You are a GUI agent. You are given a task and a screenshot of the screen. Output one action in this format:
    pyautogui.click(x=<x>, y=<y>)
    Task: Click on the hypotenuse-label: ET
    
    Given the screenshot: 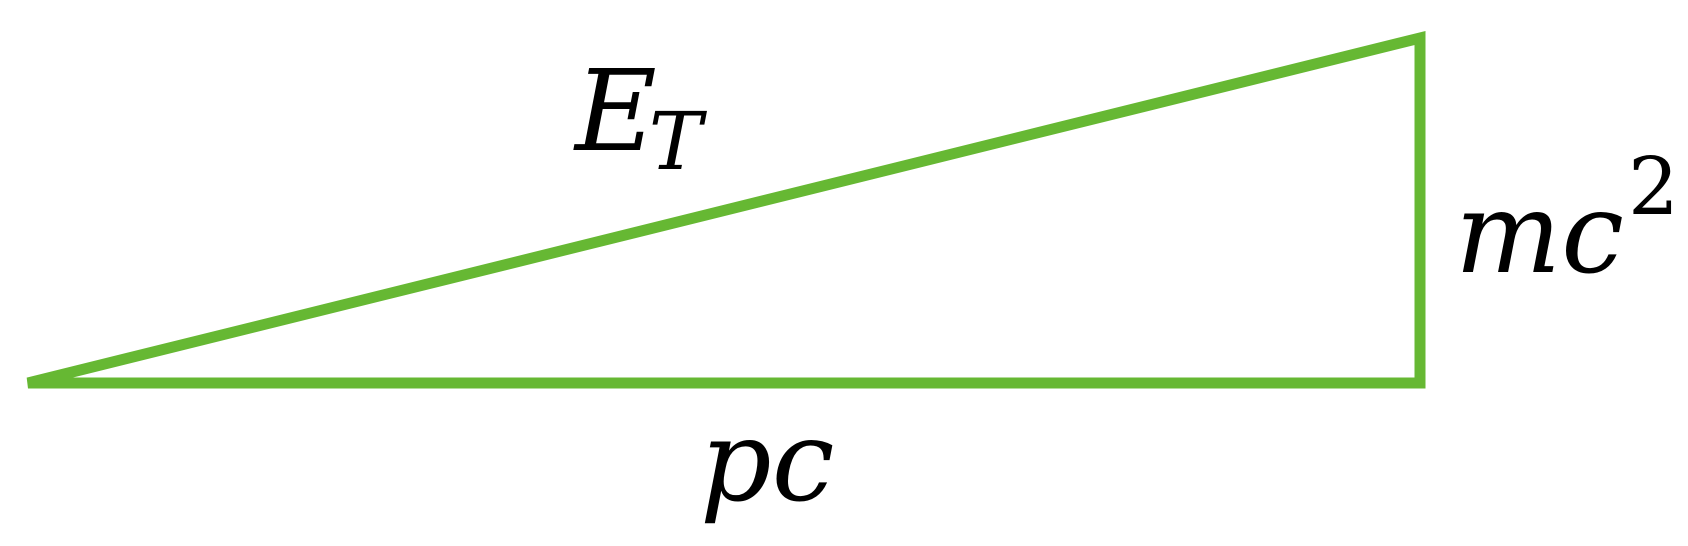 What is the action you would take?
    pyautogui.click(x=640, y=117)
    